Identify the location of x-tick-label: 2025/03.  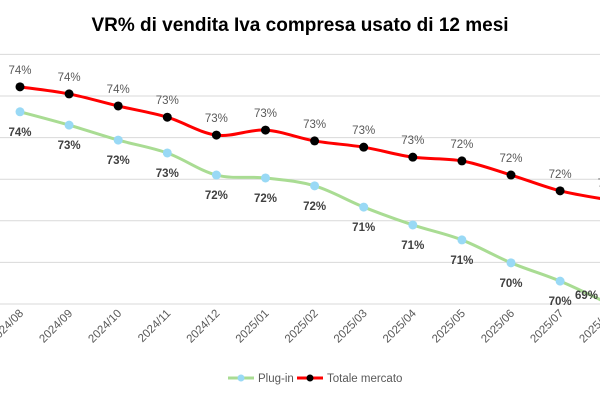
(351, 327).